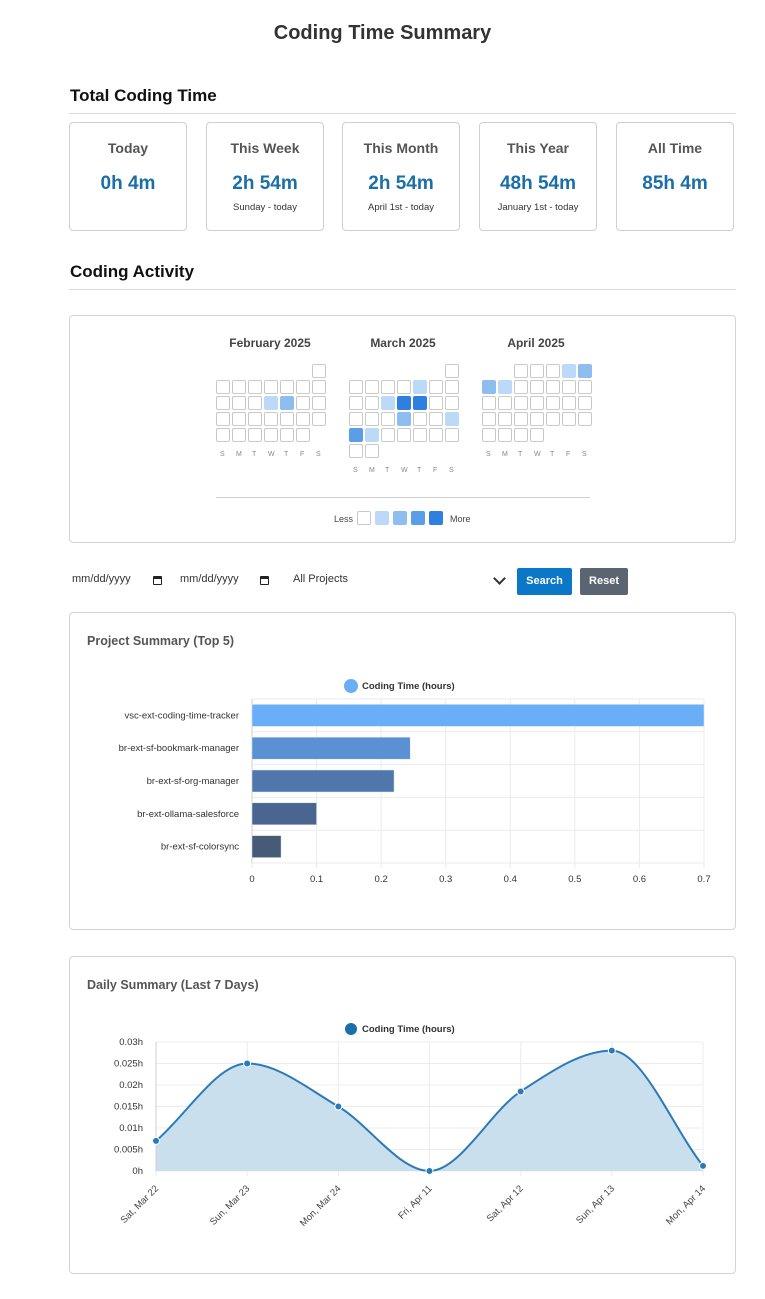 The height and width of the screenshot is (1299, 765). Describe the element at coordinates (209, 582) in the screenshot. I see `date-to-input: mm/dd/yyyy` at that location.